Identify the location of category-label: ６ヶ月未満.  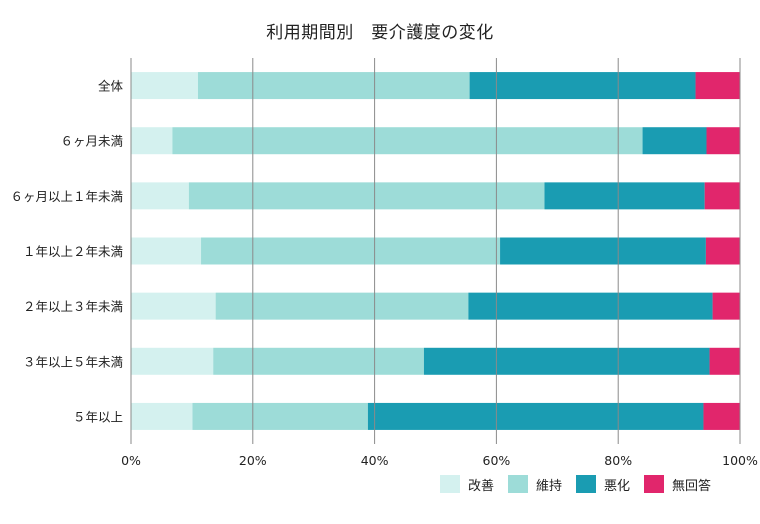
(91, 141).